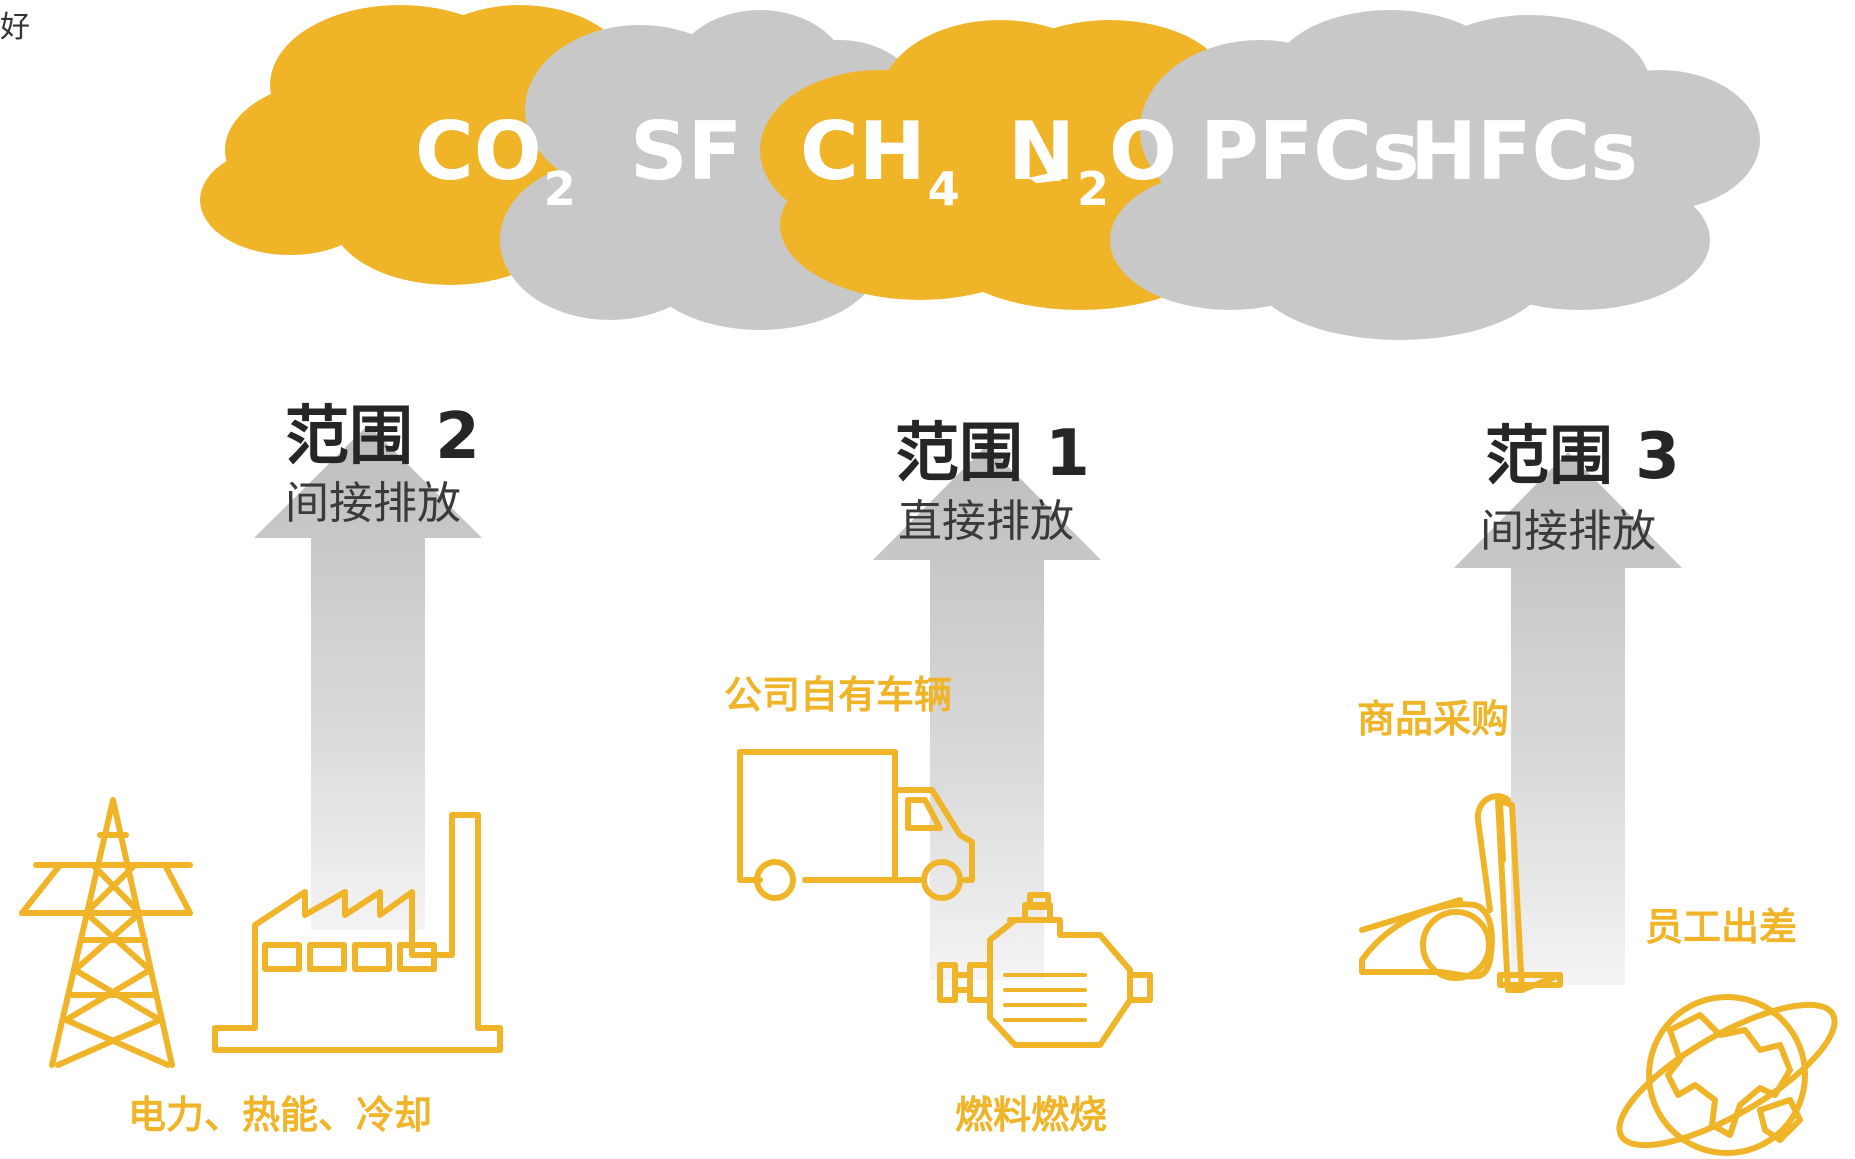 Image resolution: width=1855 pixels, height=1159 pixels. I want to click on scope3-arrow, so click(1568, 718).